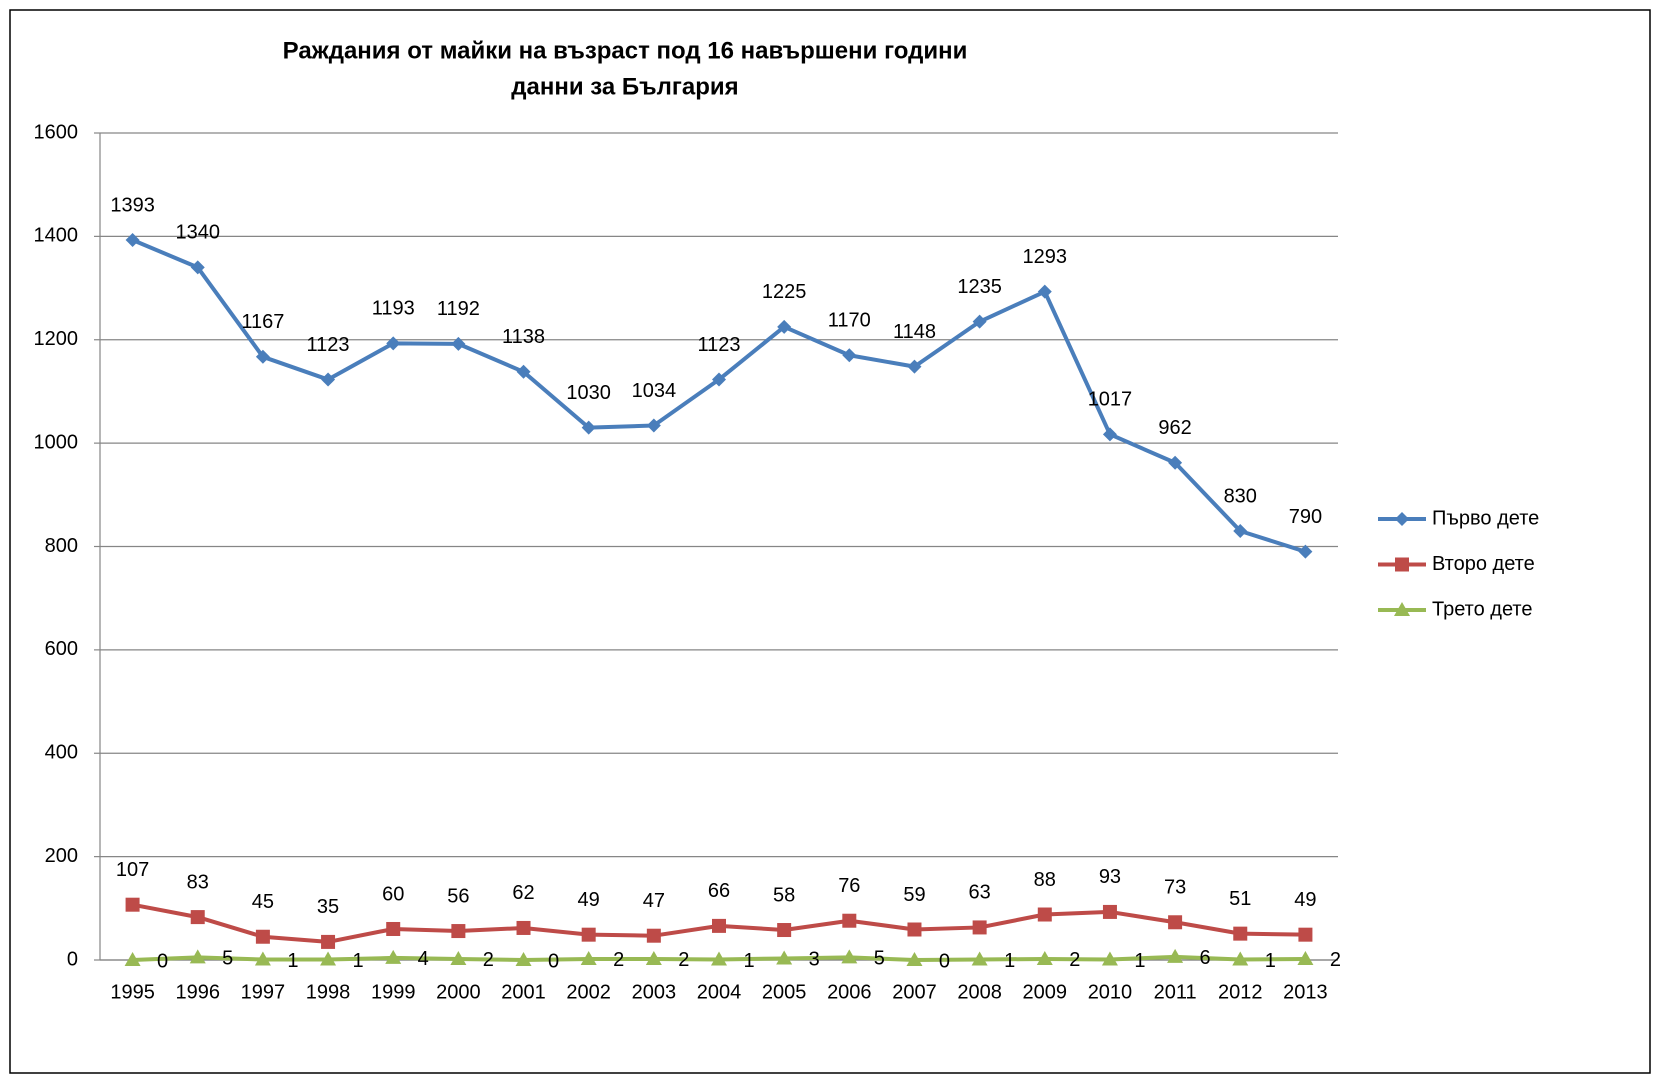 This screenshot has width=1661, height=1078. What do you see at coordinates (393, 894) in the screenshot?
I see `data-label: 60` at bounding box center [393, 894].